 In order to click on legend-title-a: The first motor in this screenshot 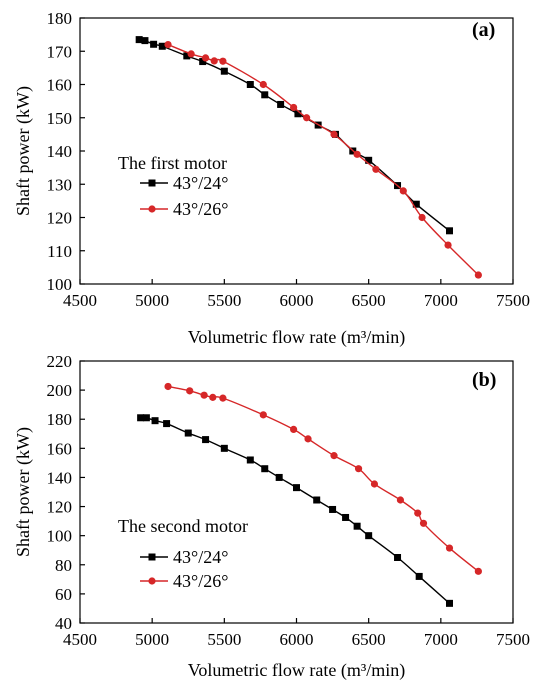, I will do `click(172, 163)`.